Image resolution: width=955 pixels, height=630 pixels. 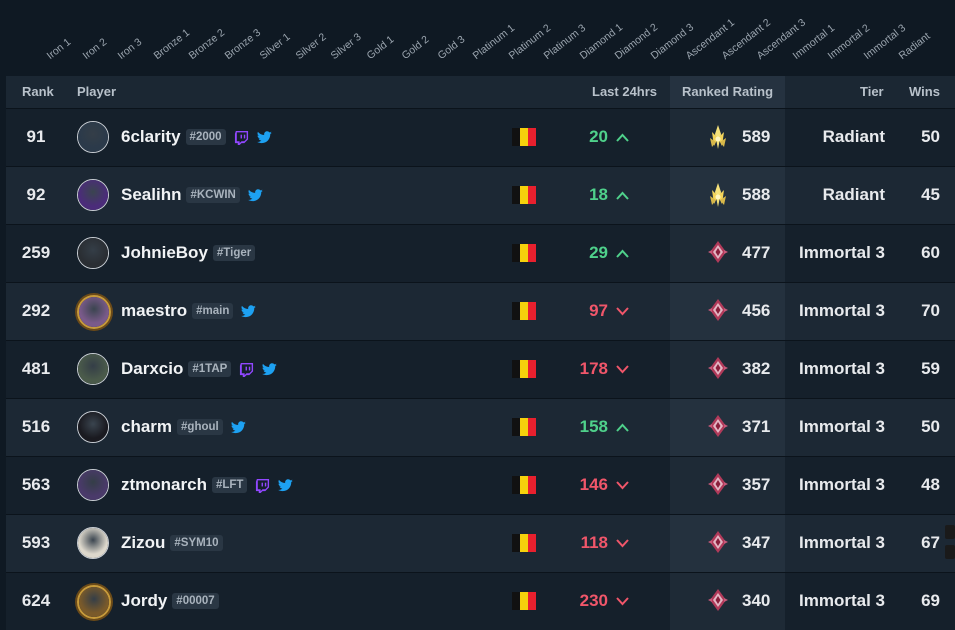 What do you see at coordinates (346, 46) in the screenshot?
I see `tier-filter-silver-3: Silver 3` at bounding box center [346, 46].